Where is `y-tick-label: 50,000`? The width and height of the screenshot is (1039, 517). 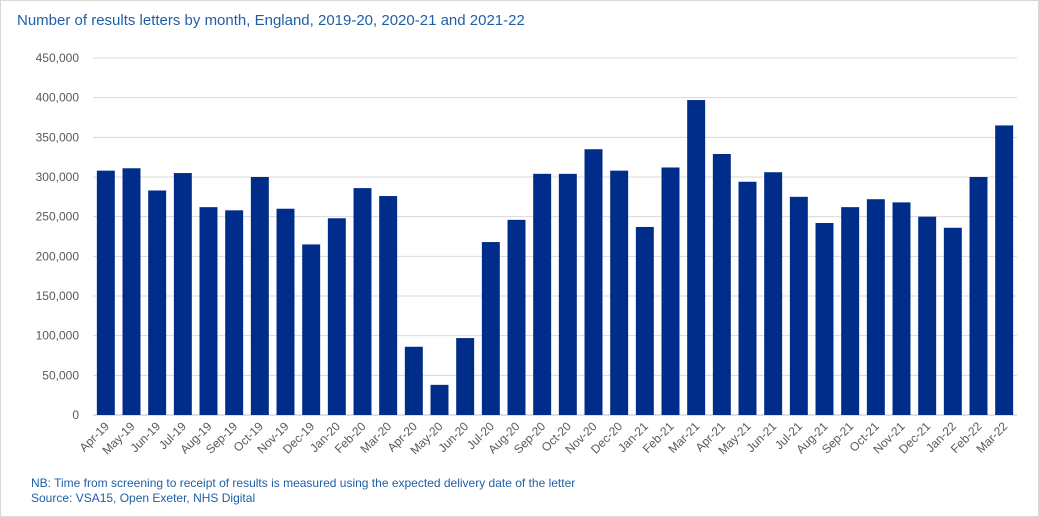
y-tick-label: 50,000 is located at coordinates (60, 375).